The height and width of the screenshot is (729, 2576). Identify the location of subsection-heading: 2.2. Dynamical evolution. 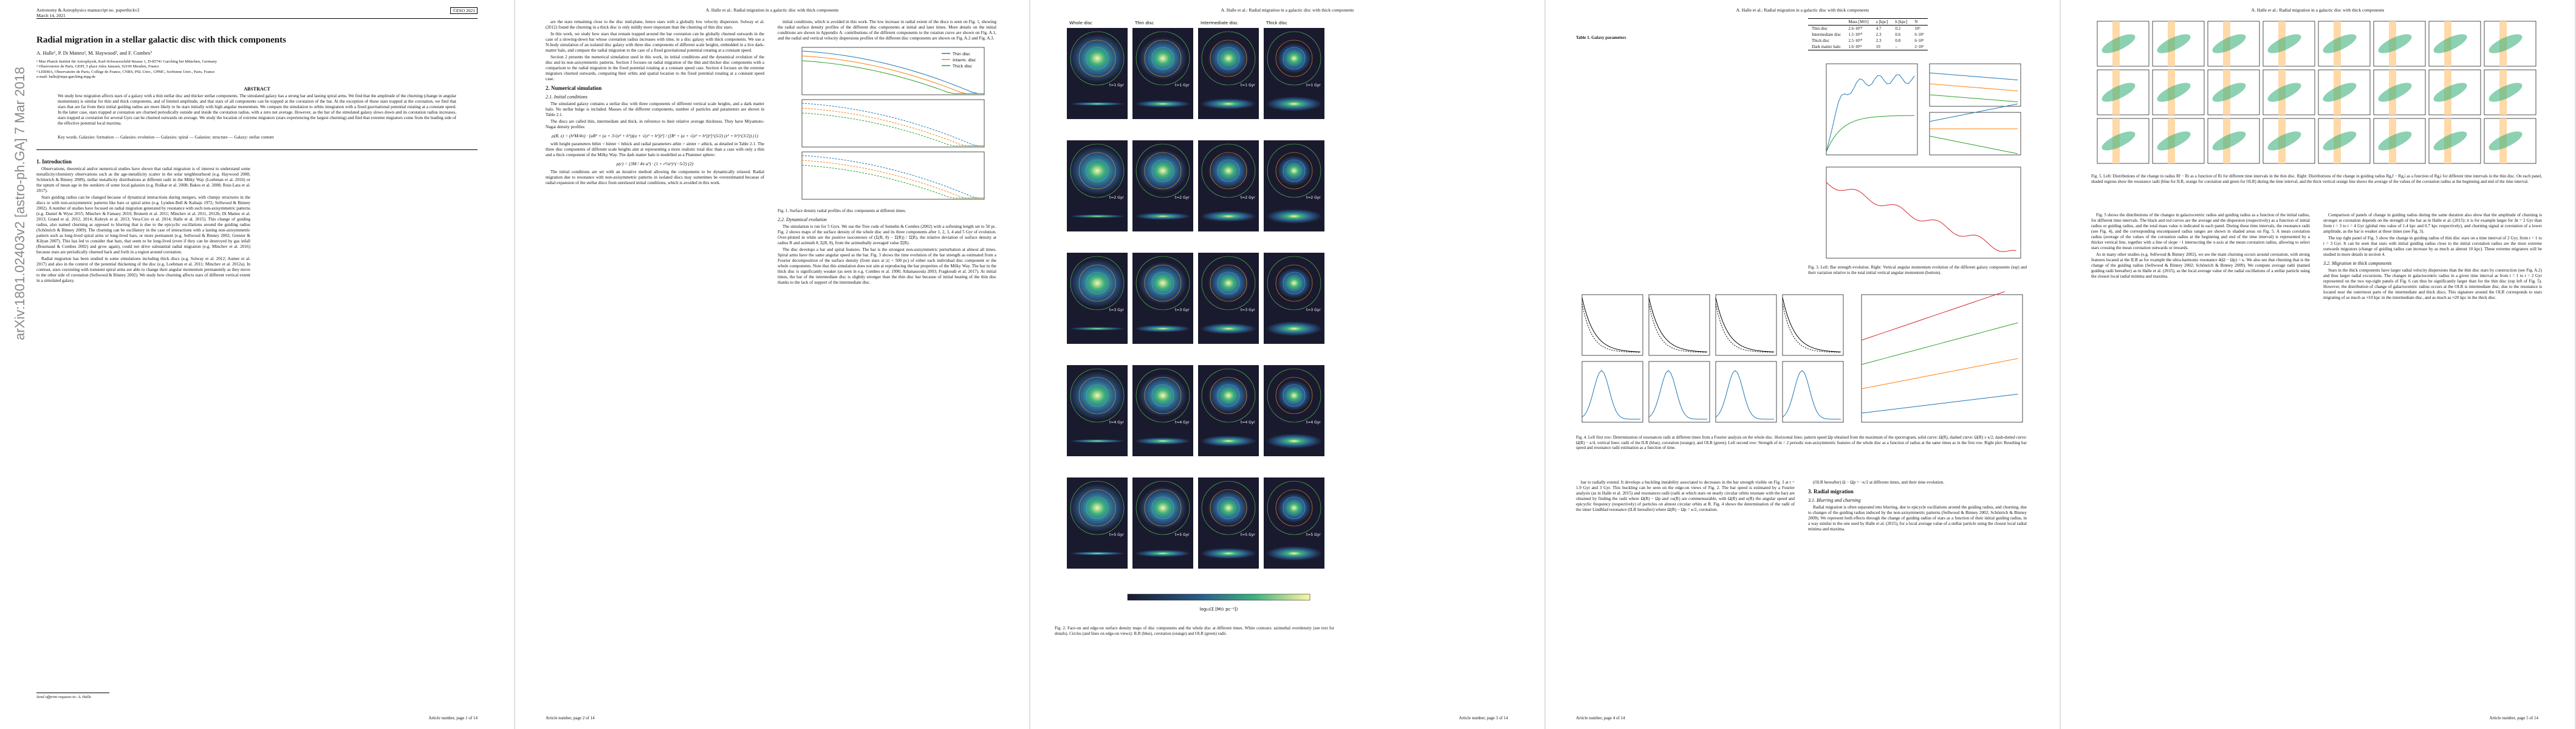
(803, 219).